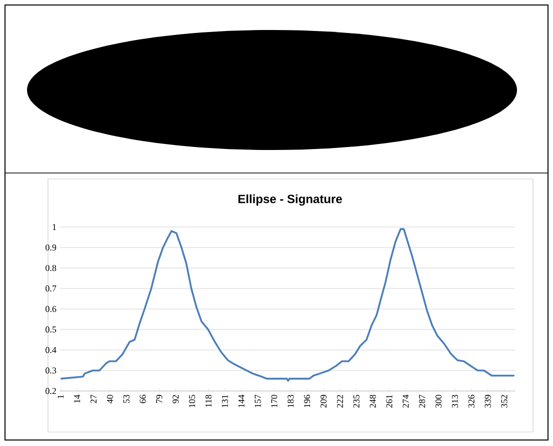 The height and width of the screenshot is (446, 553). I want to click on y-tick-label: 1, so click(54, 227).